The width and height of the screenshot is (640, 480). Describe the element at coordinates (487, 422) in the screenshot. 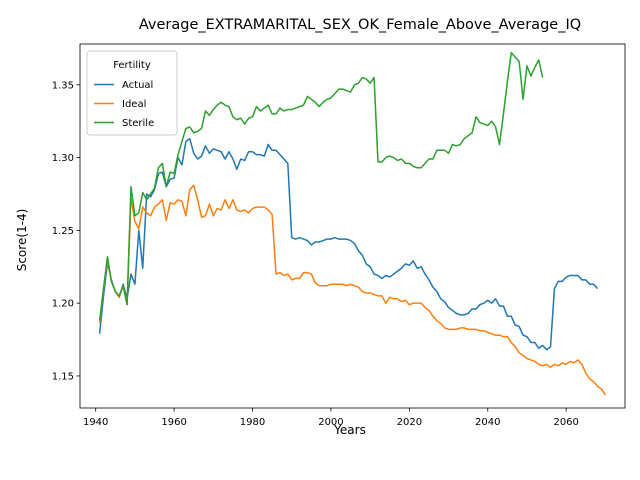

I see `x-tick-label: 2040` at that location.